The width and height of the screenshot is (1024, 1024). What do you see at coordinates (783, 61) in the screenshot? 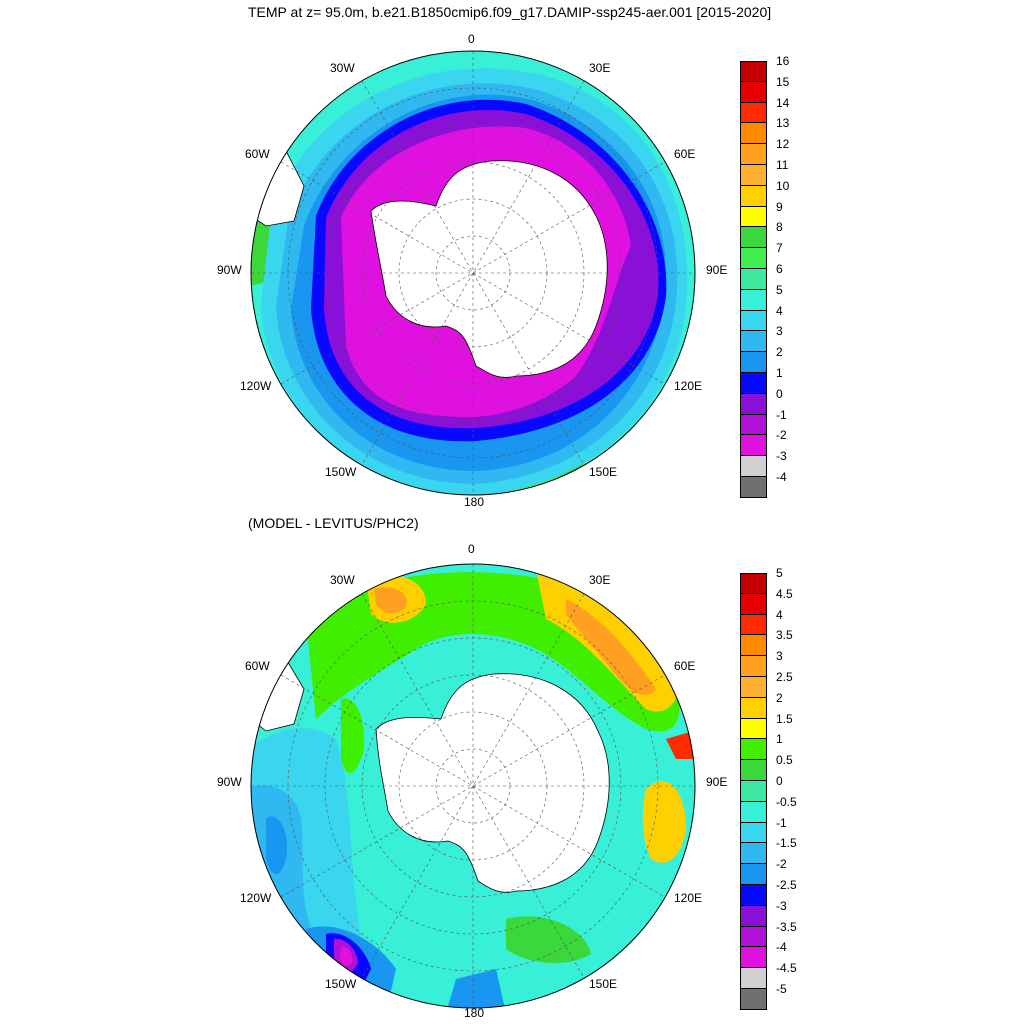
I see `colorbar-label: 16` at bounding box center [783, 61].